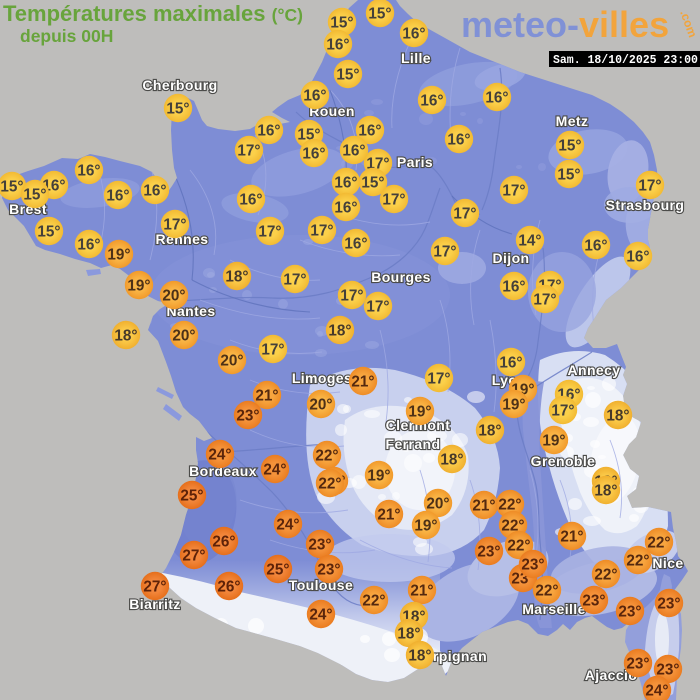 This screenshot has width=700, height=700. Describe the element at coordinates (572, 121) in the screenshot. I see `svg-text: Metz` at that location.